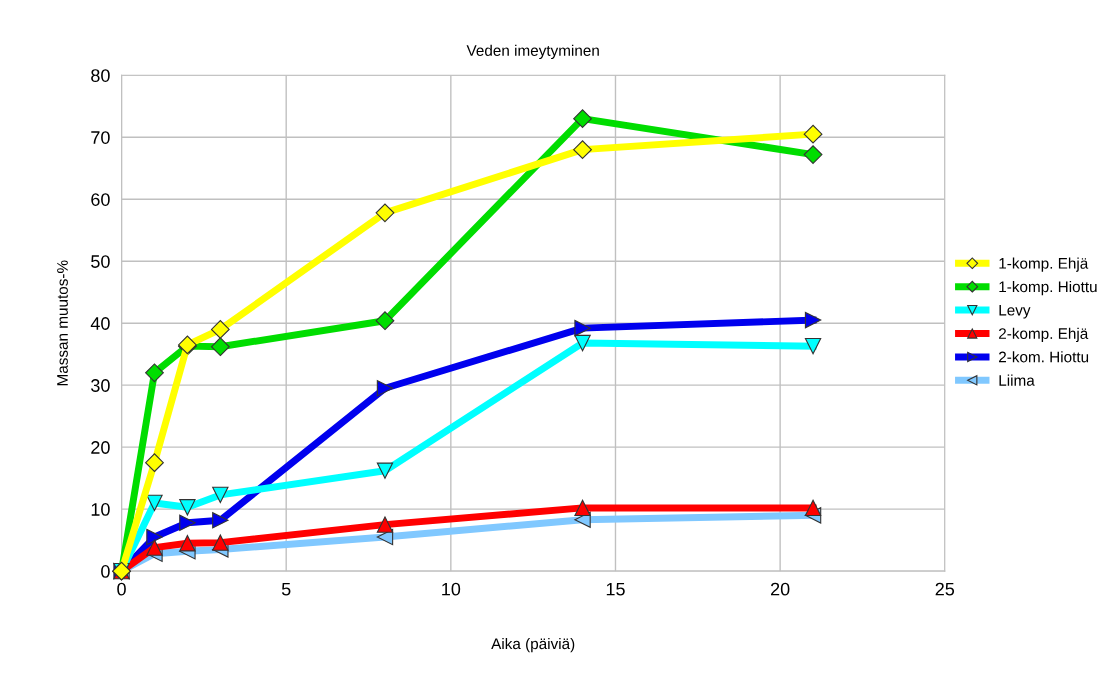 The image size is (1105, 684). I want to click on legend-label: Levy, so click(1015, 311).